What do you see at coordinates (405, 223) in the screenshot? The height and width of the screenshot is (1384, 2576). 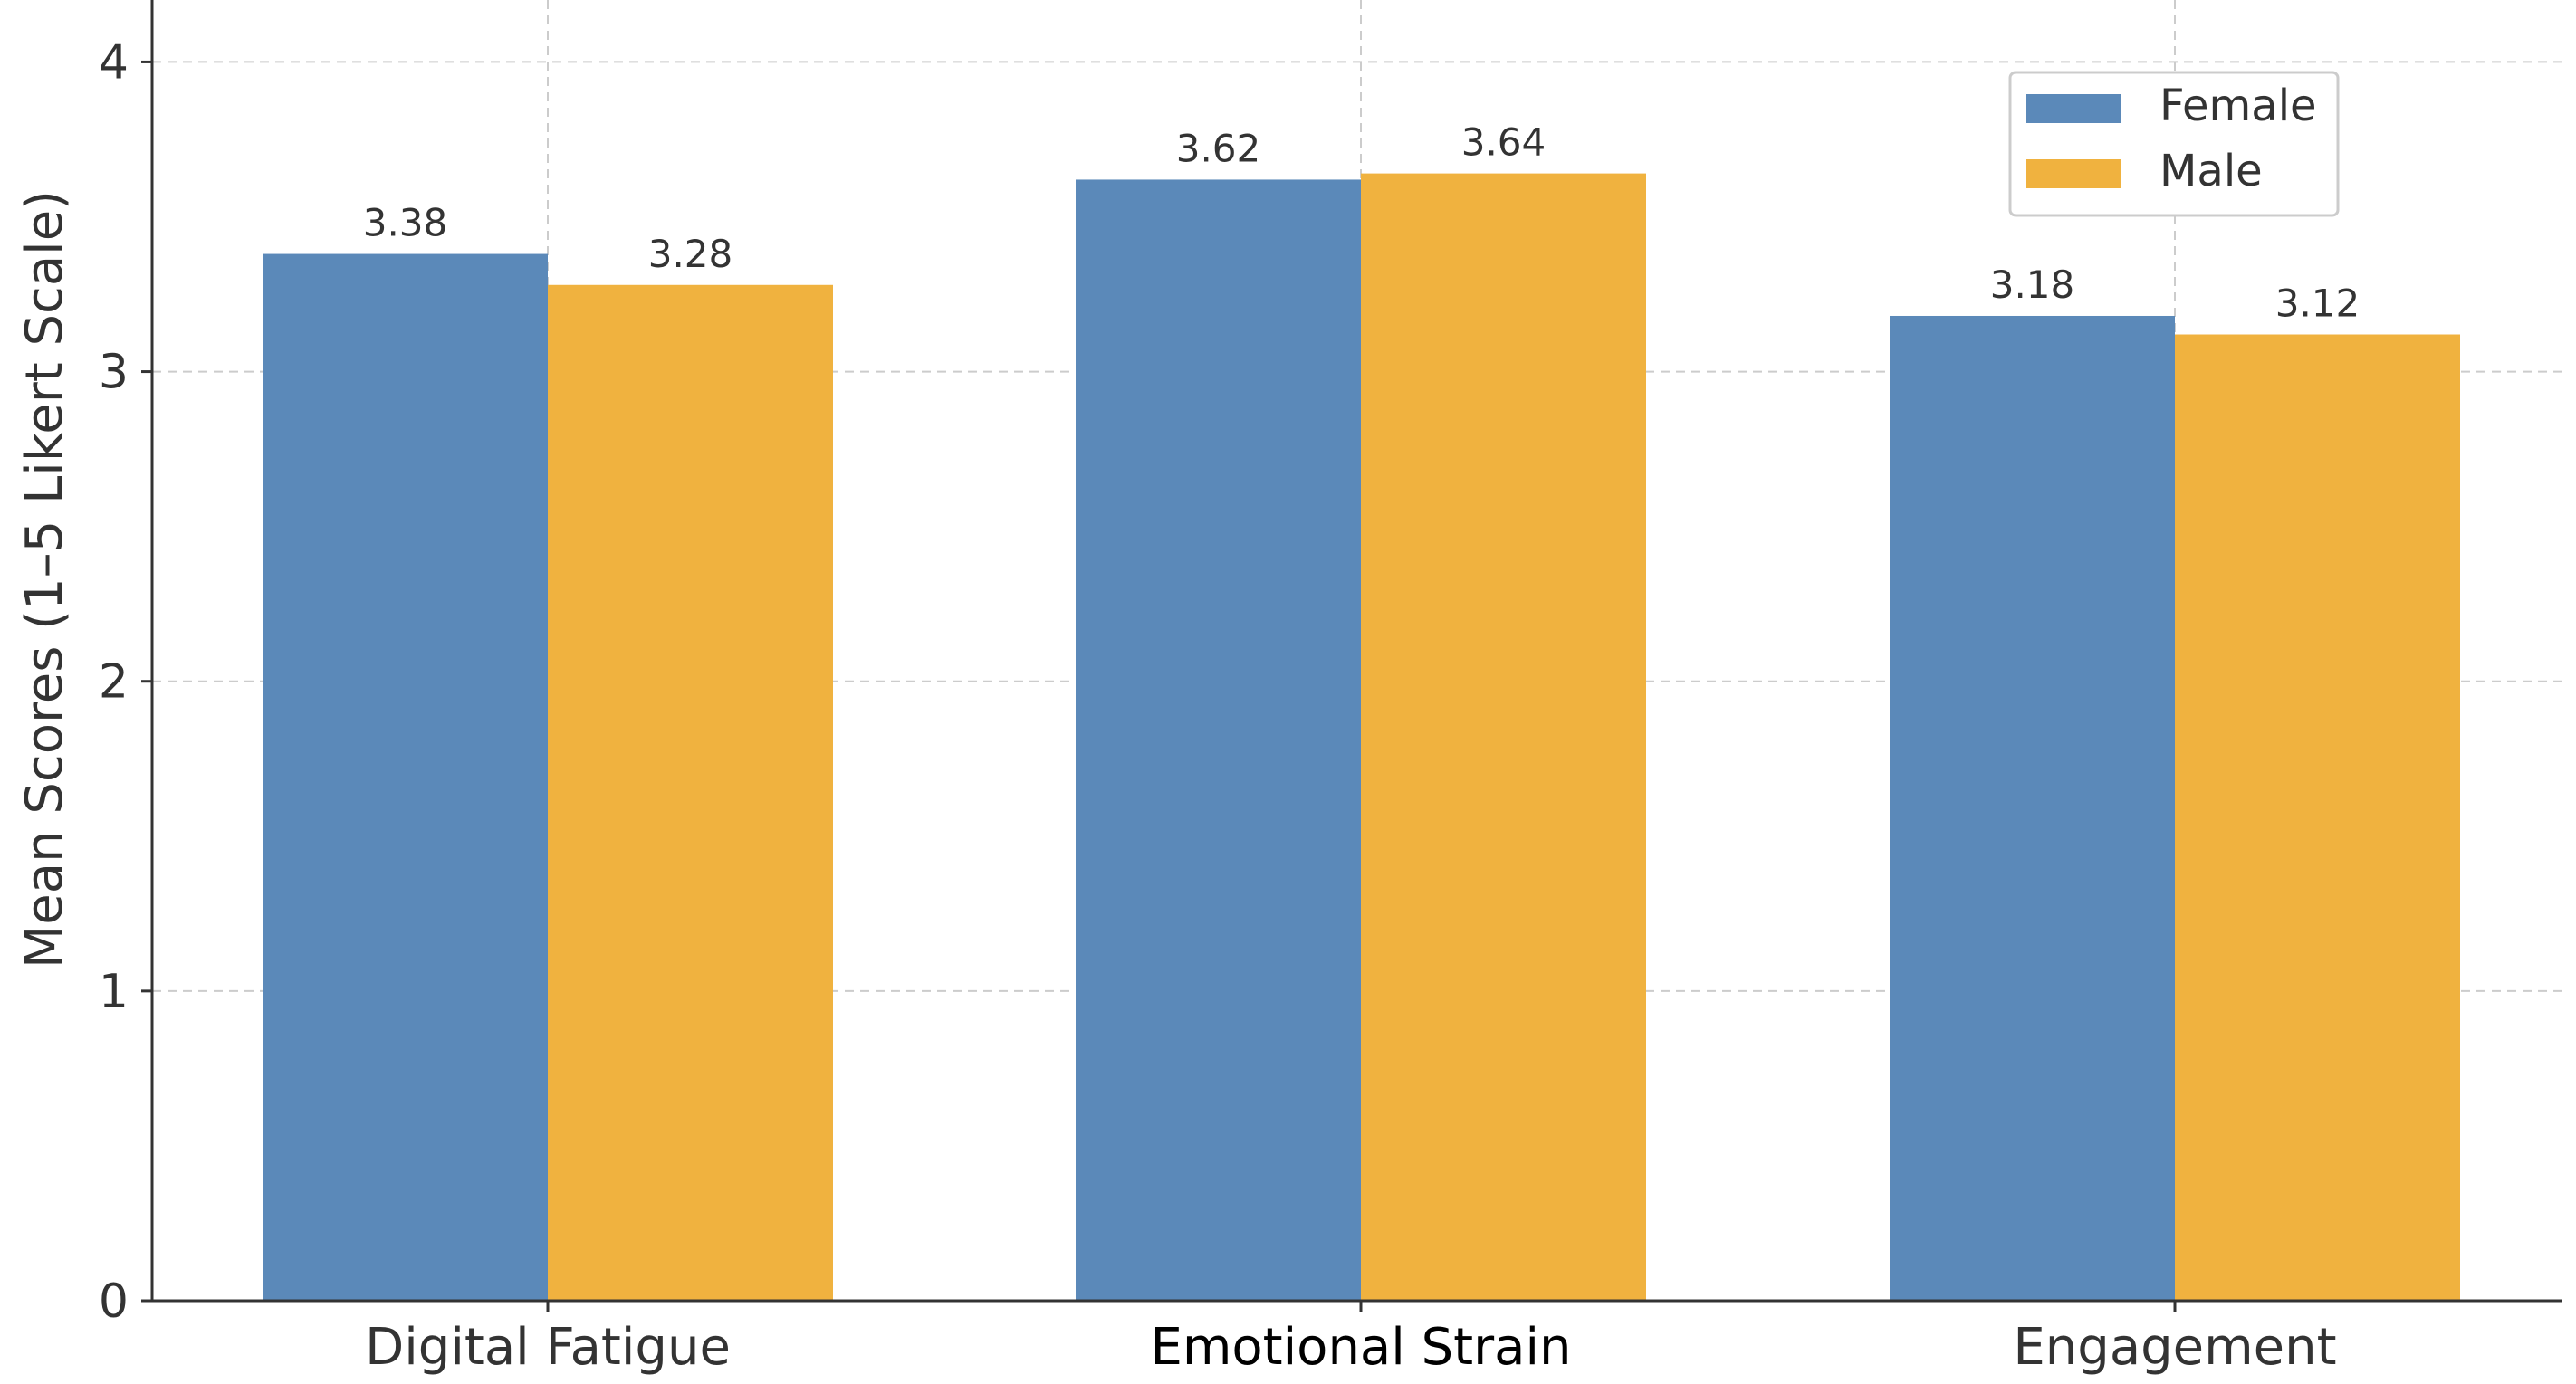 I see `bar-value-label: 3.38` at bounding box center [405, 223].